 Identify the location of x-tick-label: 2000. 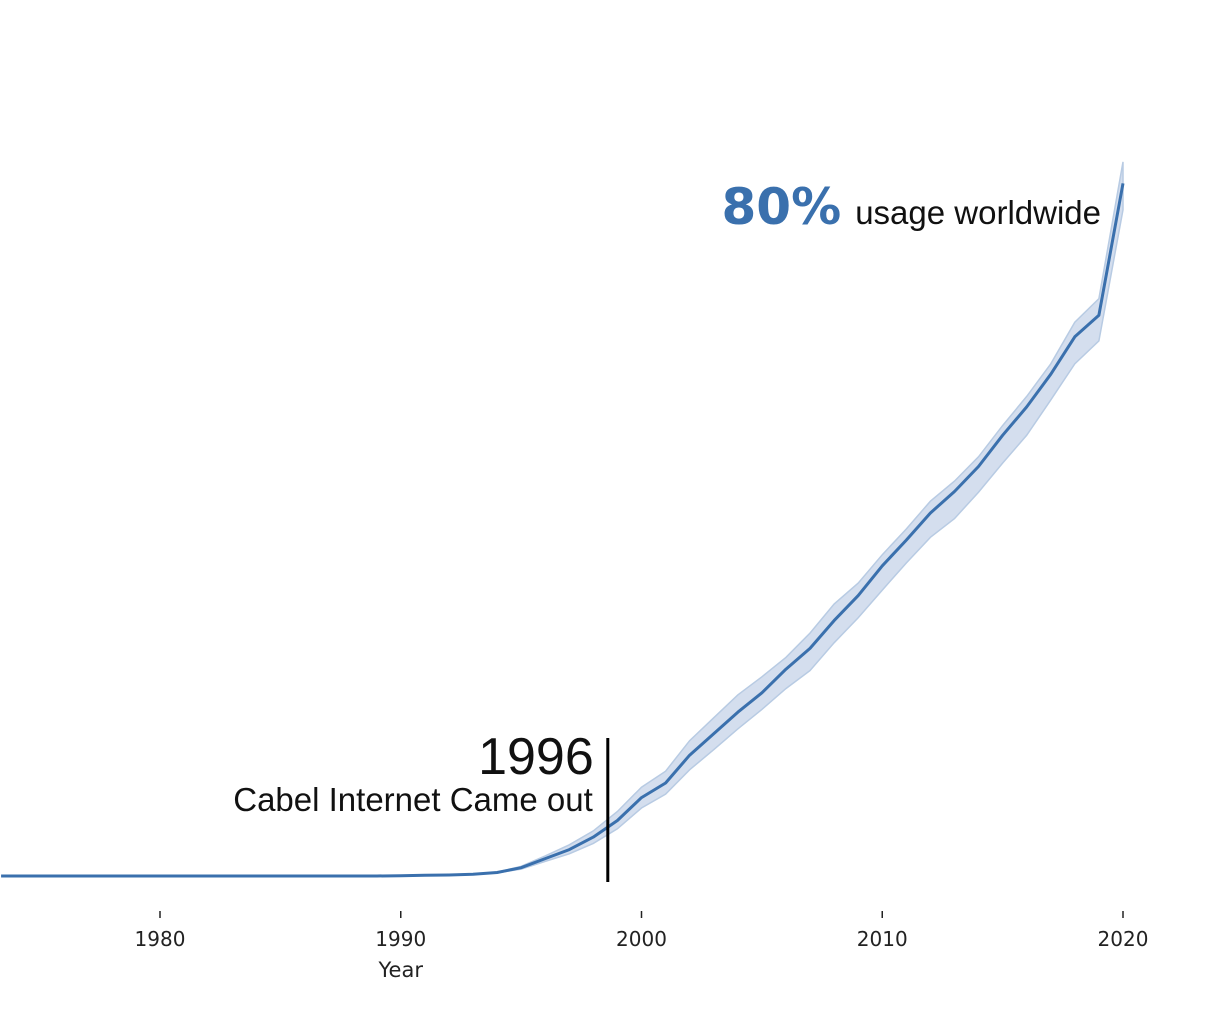
(641, 939).